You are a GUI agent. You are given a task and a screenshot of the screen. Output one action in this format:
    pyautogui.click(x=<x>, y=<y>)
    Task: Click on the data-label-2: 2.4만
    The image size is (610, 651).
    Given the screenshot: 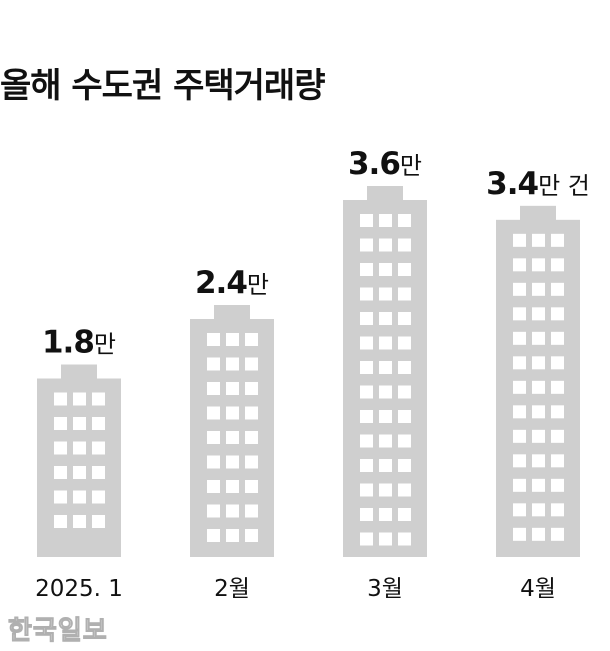 What is the action you would take?
    pyautogui.click(x=232, y=283)
    